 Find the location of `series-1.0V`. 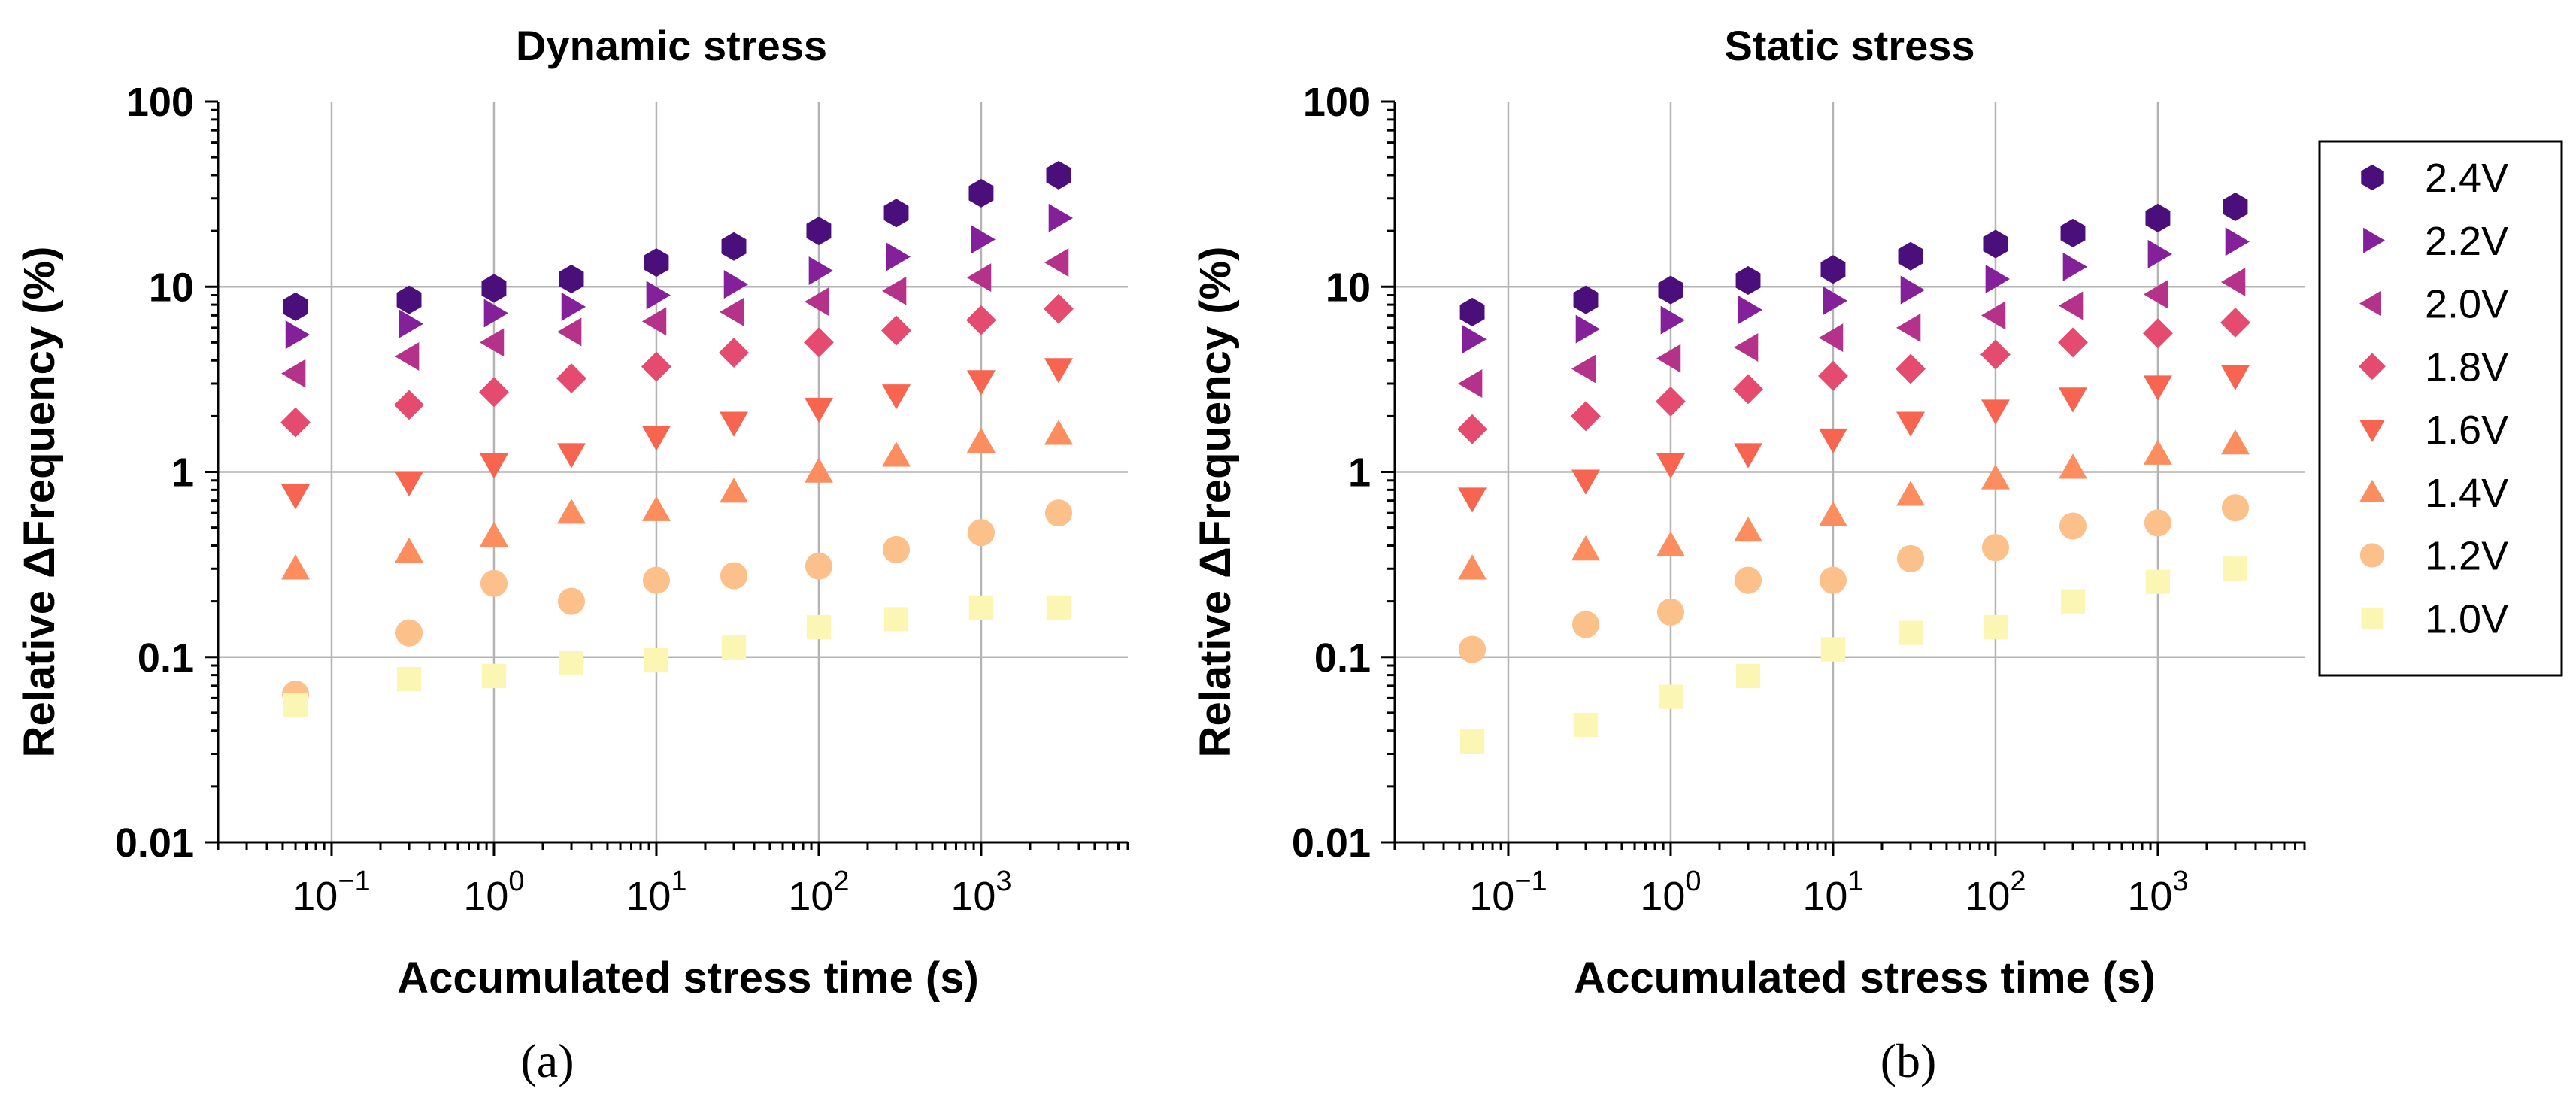

series-1.0V is located at coordinates (1853, 655).